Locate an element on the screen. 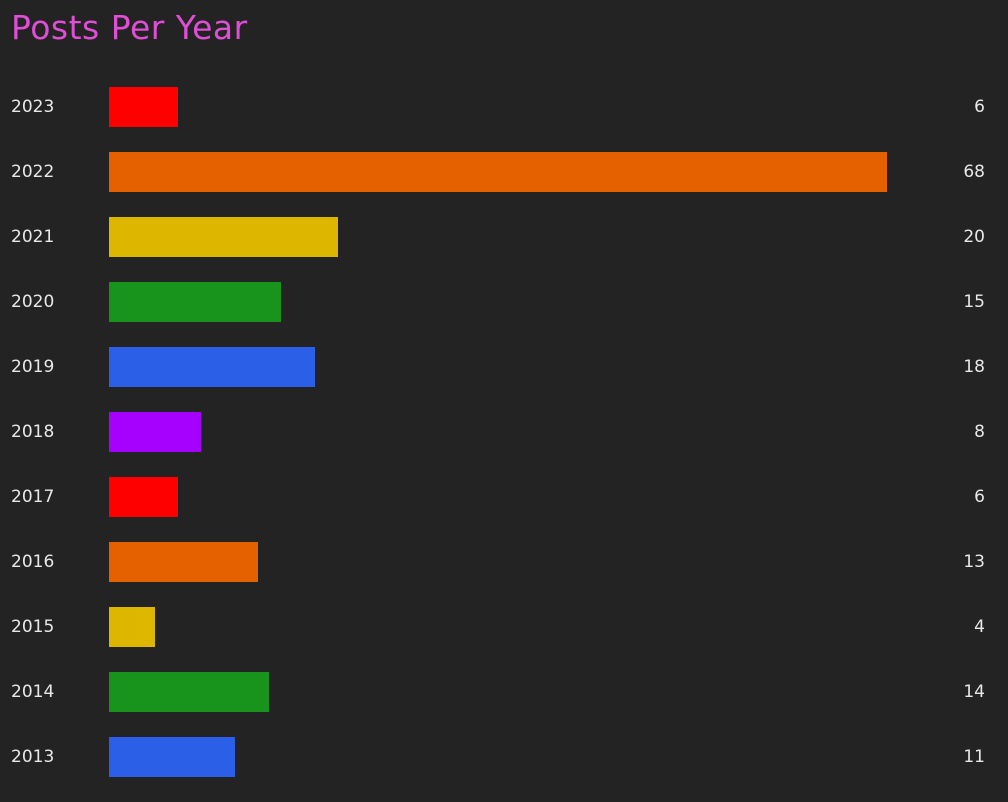 The width and height of the screenshot is (1008, 802). category-label: 2014 is located at coordinates (33, 692).